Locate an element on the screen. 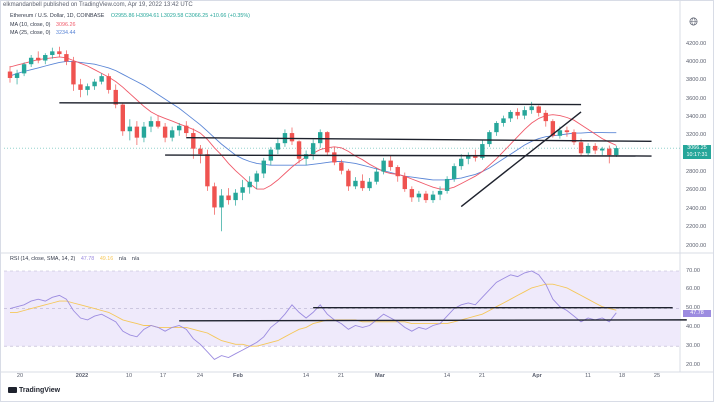  time-tick-label: 2022 is located at coordinates (82, 376).